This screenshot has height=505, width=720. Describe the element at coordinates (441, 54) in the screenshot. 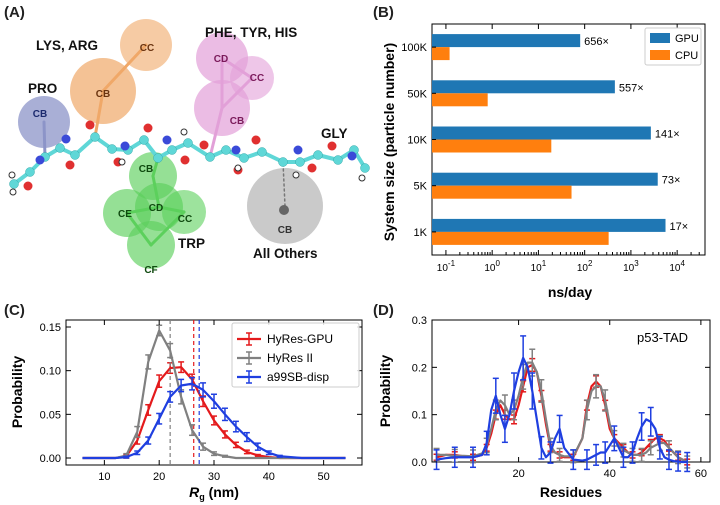

I see `bar-cpu-100K` at that location.